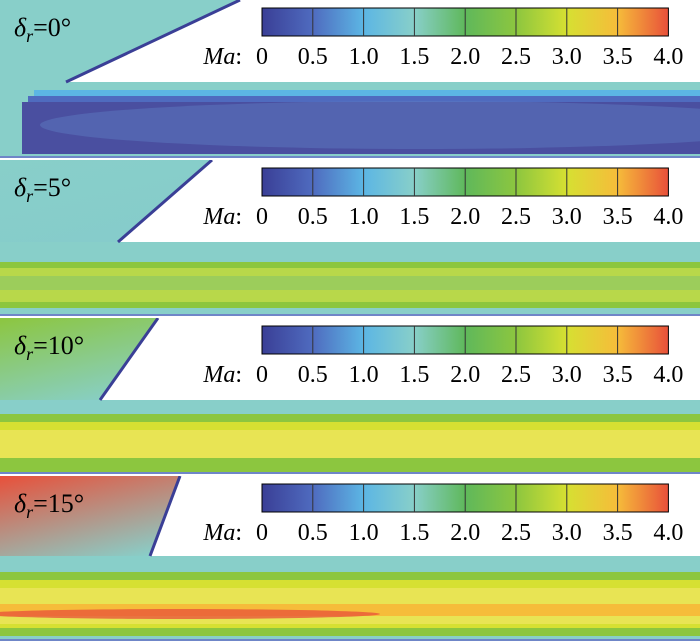  Describe the element at coordinates (190, 614) in the screenshot. I see `hot-streak` at that location.